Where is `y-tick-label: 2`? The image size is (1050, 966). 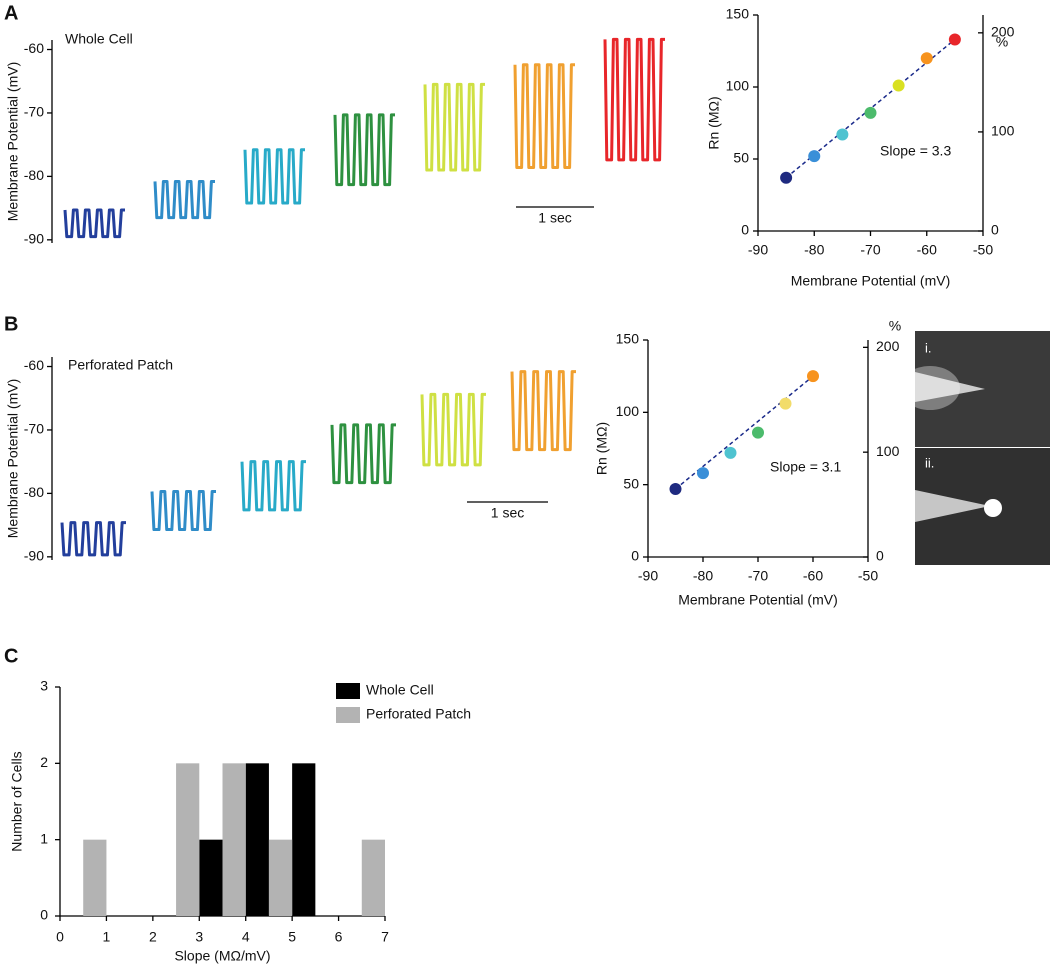 y-tick-label: 2 is located at coordinates (44, 762).